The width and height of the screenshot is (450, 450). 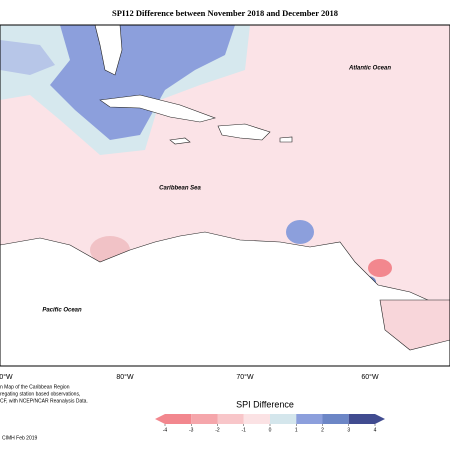 What do you see at coordinates (125, 377) in the screenshot?
I see `longitude-label: 80°W` at bounding box center [125, 377].